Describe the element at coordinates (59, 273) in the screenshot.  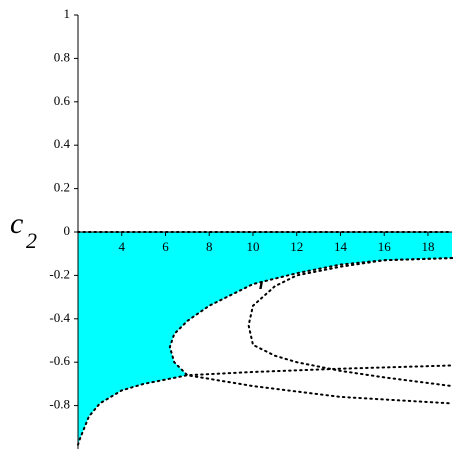
I see `y-tick-label: -0.2` at that location.